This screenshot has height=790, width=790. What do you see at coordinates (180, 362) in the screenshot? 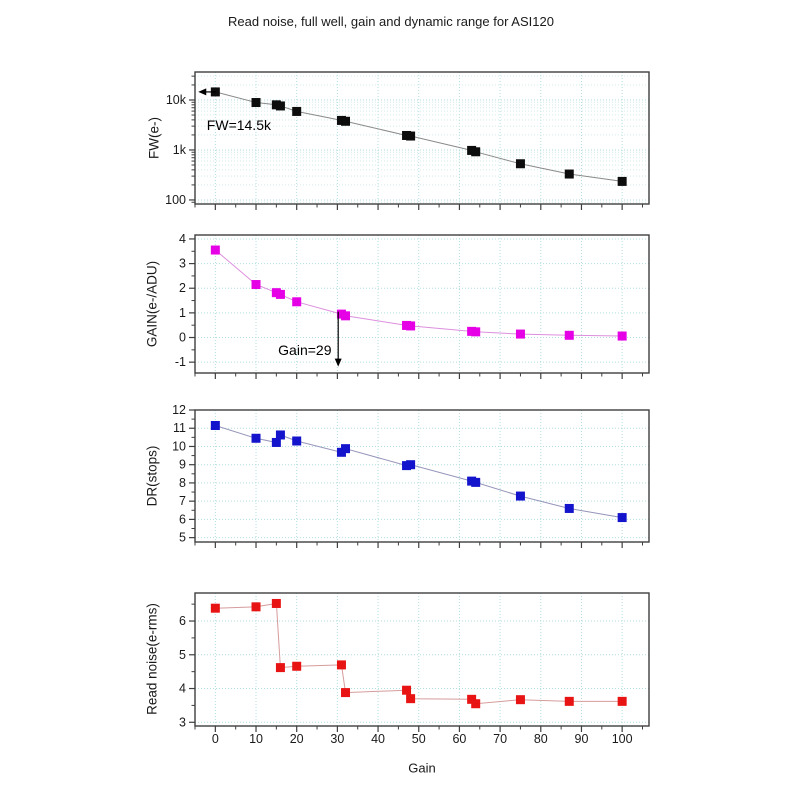
I see `panel-gain-y-tick-label: -1` at bounding box center [180, 362].